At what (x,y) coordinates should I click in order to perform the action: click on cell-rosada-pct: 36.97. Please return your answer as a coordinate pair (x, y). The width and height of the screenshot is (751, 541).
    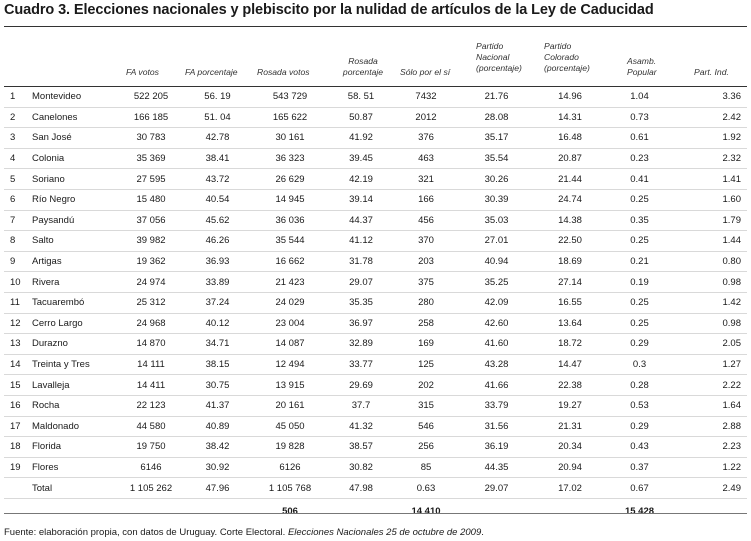
    Looking at the image, I should click on (361, 324).